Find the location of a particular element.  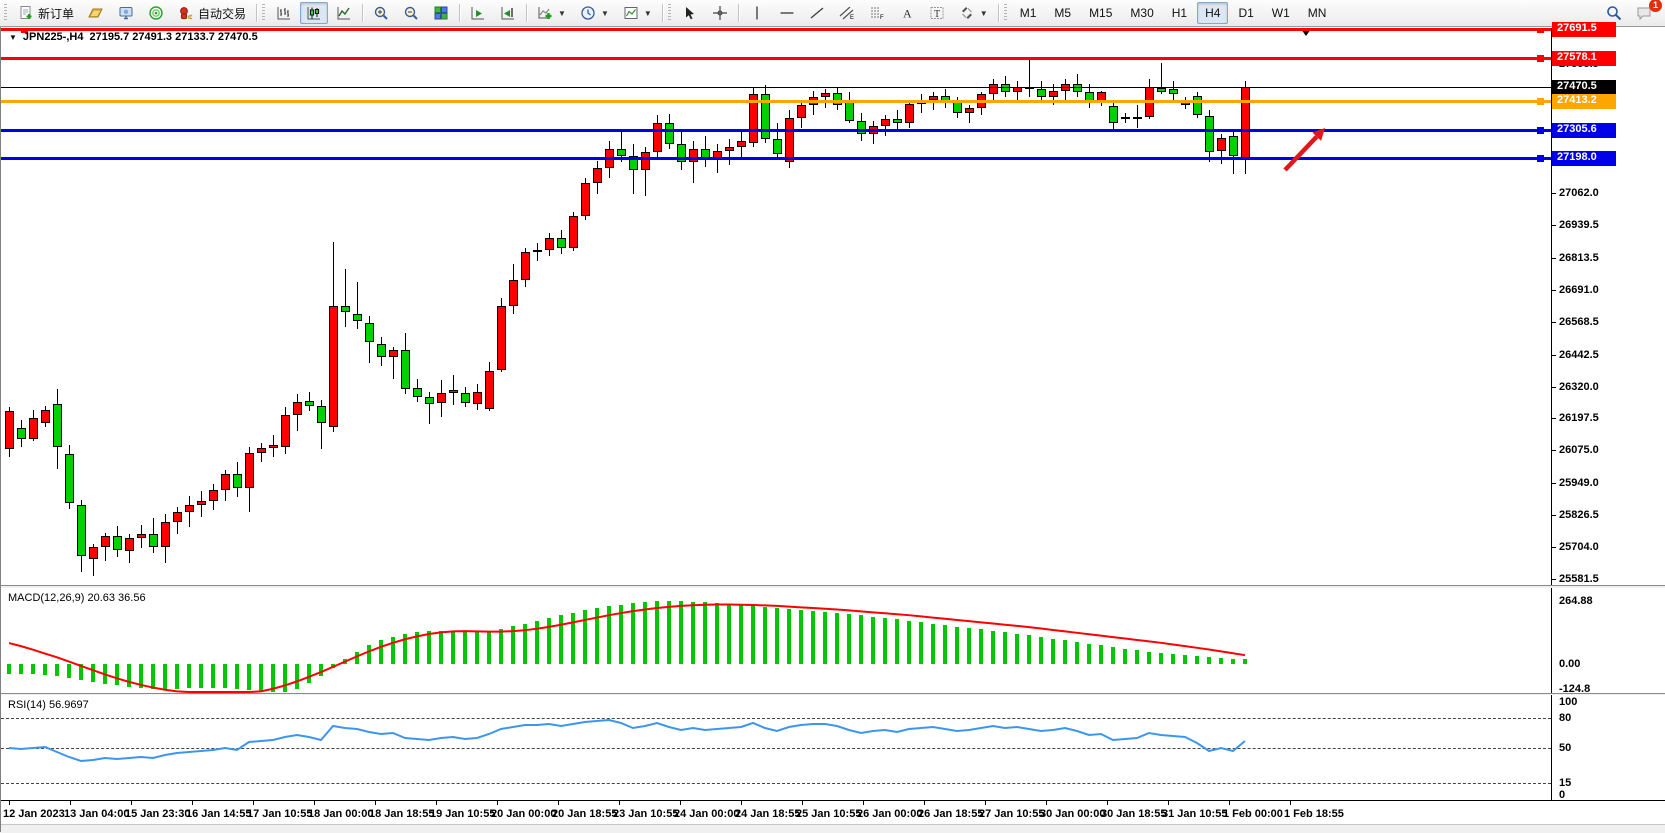

search-button is located at coordinates (1614, 13).